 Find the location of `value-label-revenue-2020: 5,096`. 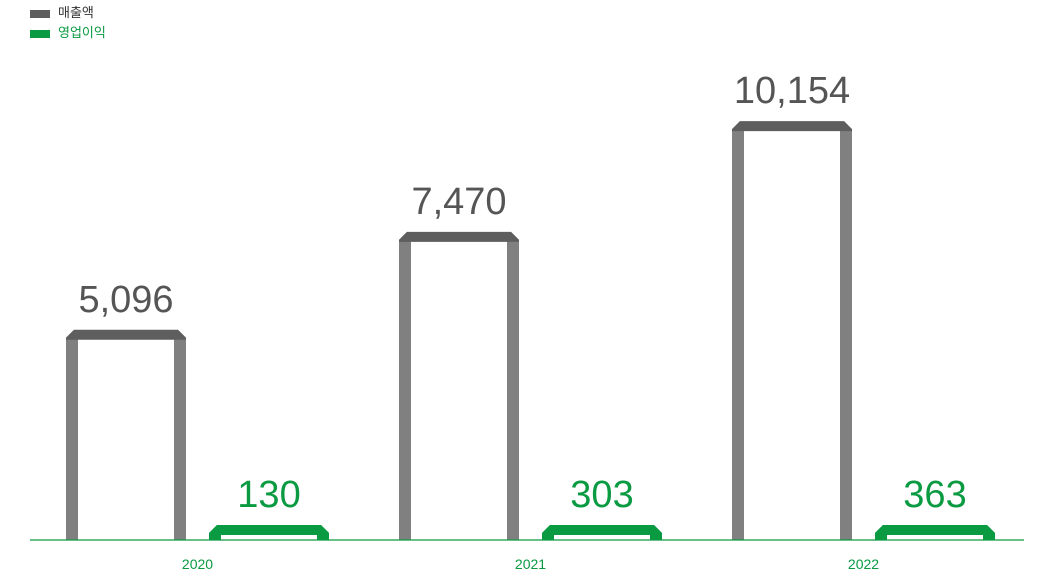

value-label-revenue-2020: 5,096 is located at coordinates (125, 300).